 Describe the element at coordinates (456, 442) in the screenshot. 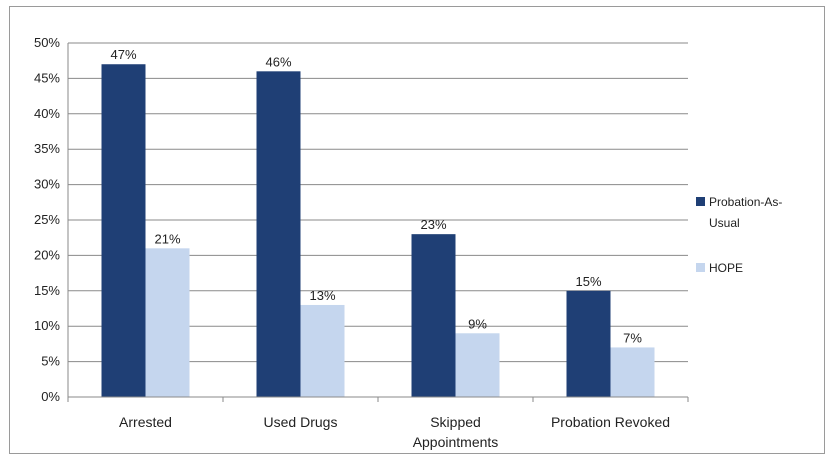

I see `x-category-label: Appointments` at that location.